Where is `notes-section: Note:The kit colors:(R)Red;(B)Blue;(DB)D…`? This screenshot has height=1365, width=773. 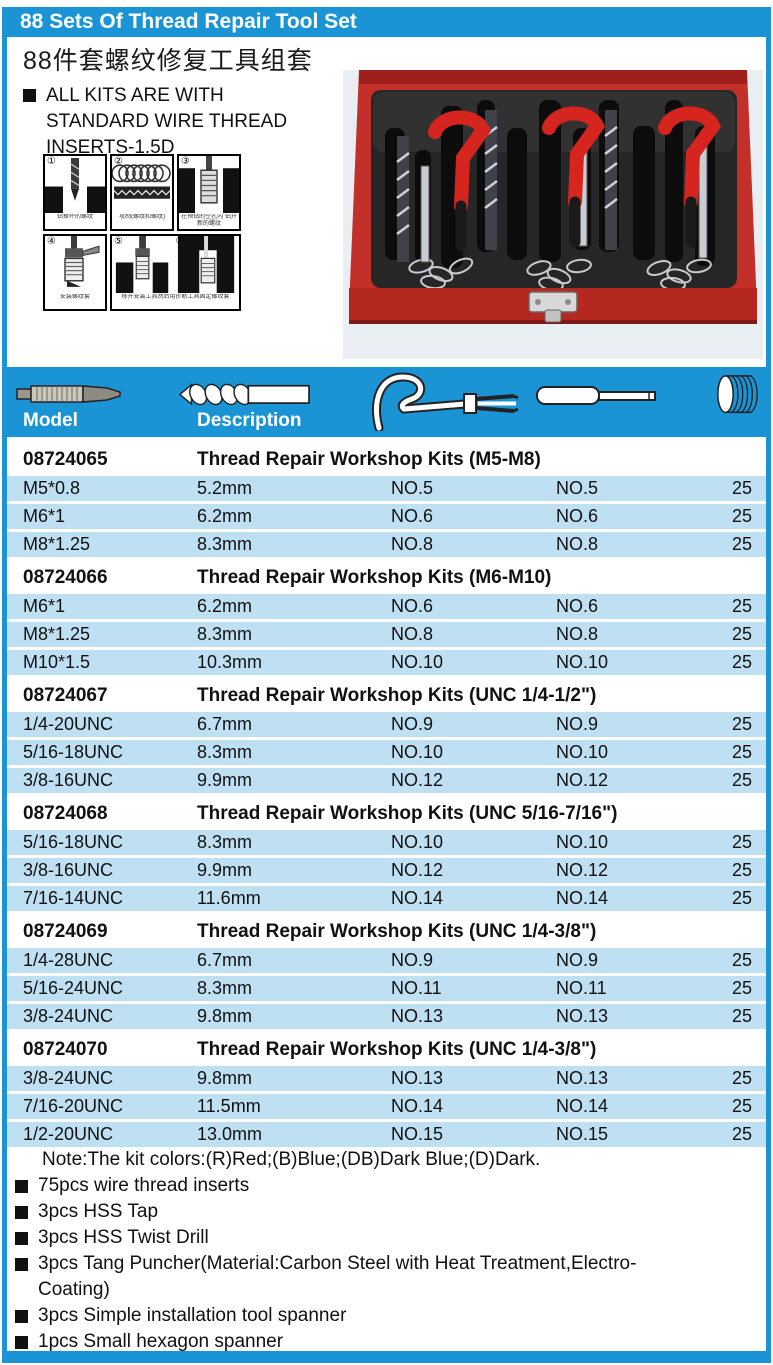
notes-section: Note:The kit colors:(R)Red;(B)Blue;(DB)D… is located at coordinates (386, 1251).